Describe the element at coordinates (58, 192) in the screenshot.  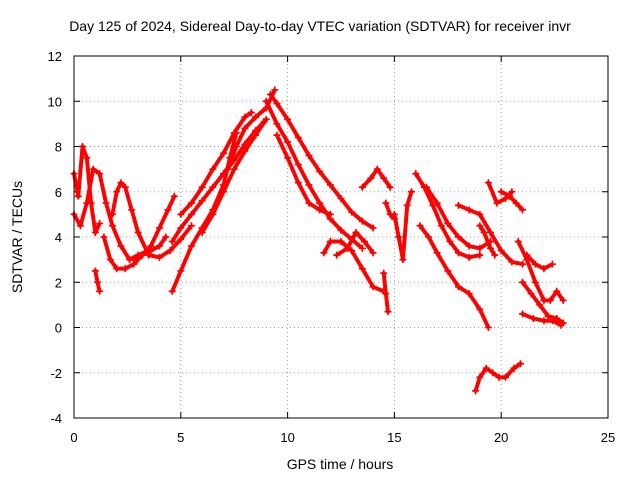
I see `y-tick-label: 6` at that location.